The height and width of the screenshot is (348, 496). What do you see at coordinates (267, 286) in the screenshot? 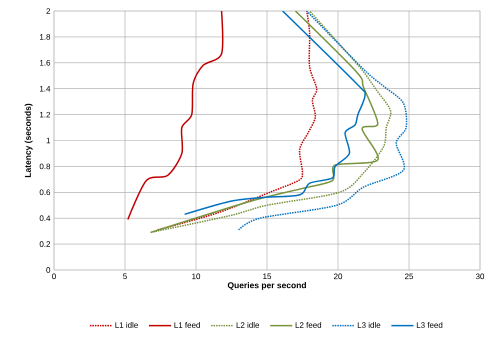
I see `x-axis-title: Queries per second` at bounding box center [267, 286].